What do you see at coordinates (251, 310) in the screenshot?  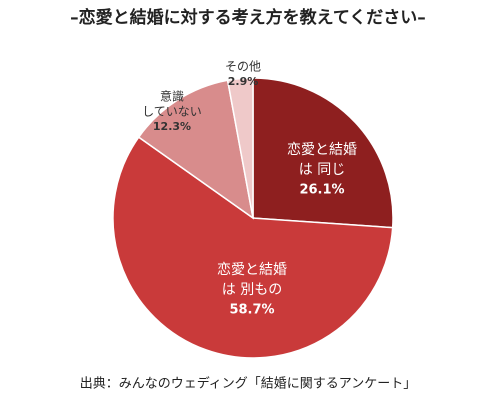 I see `value-label: 58.7%` at bounding box center [251, 310].